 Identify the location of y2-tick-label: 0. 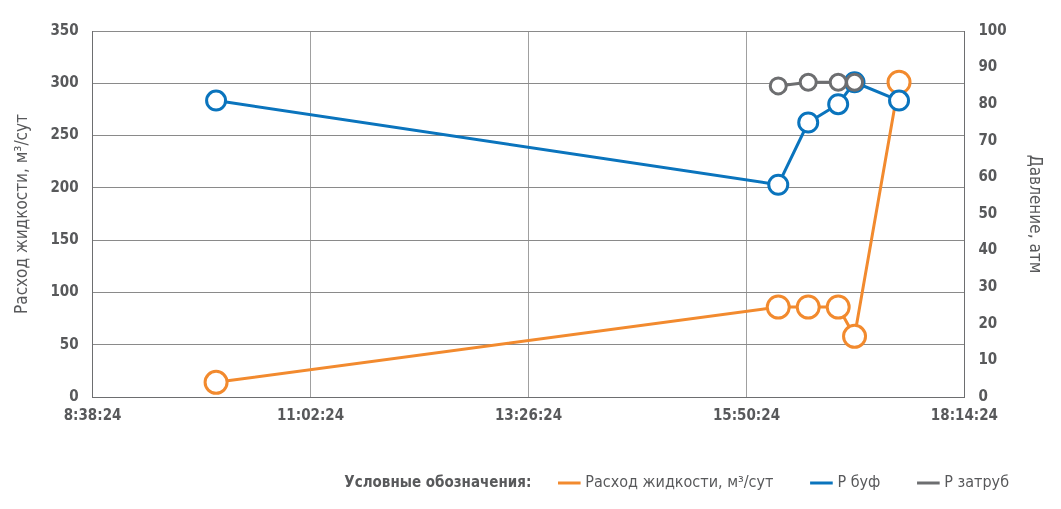
(983, 395).